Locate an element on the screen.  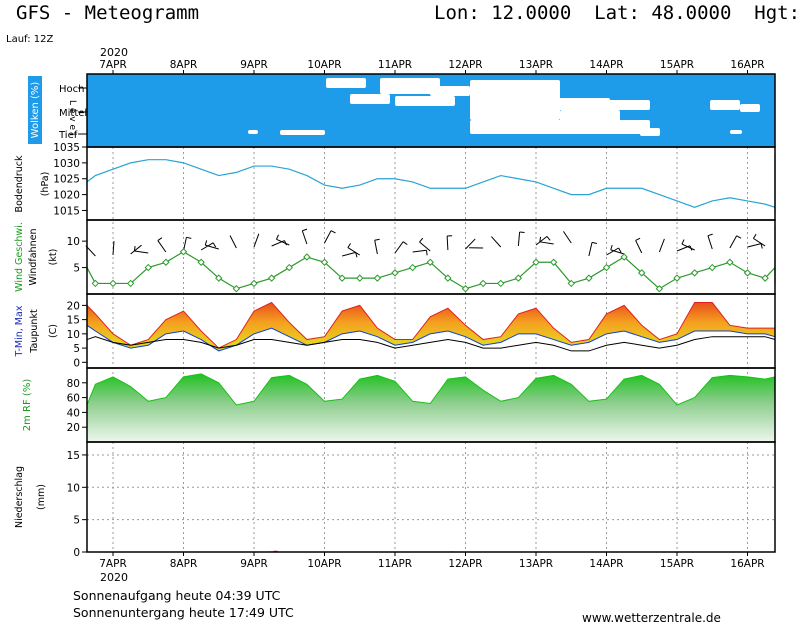
pressure-y-label: Bodendruck is located at coordinates (19, 183).